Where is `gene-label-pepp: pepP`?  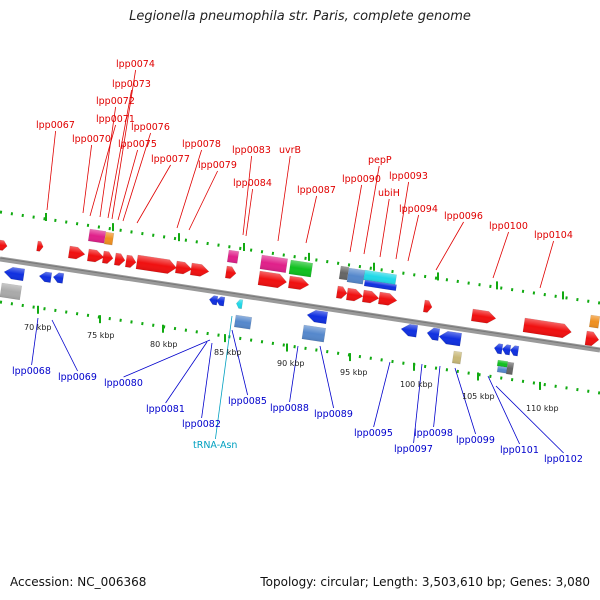 gene-label-pepp: pepP is located at coordinates (380, 160).